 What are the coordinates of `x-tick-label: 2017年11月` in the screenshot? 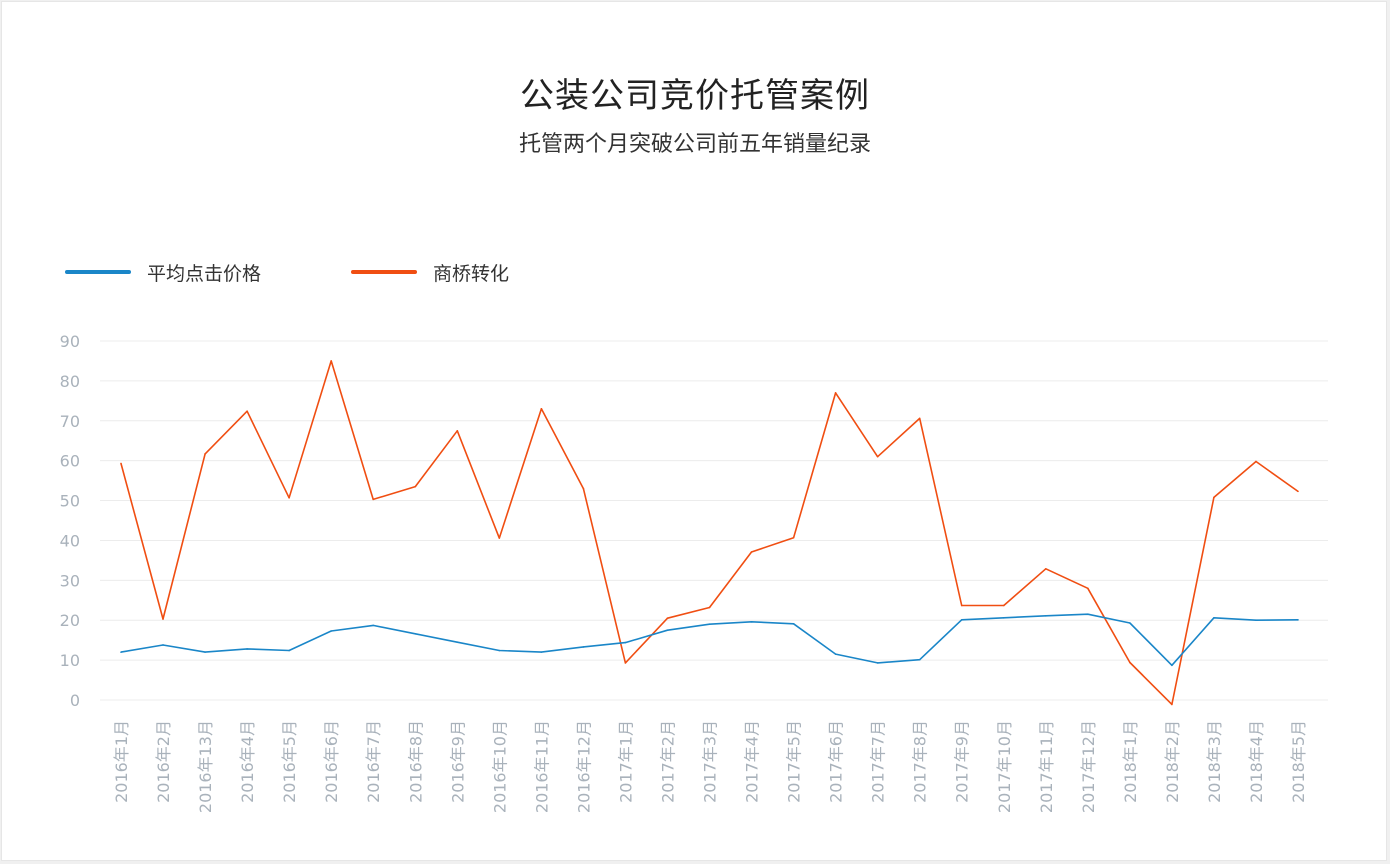 It's located at (1046, 766).